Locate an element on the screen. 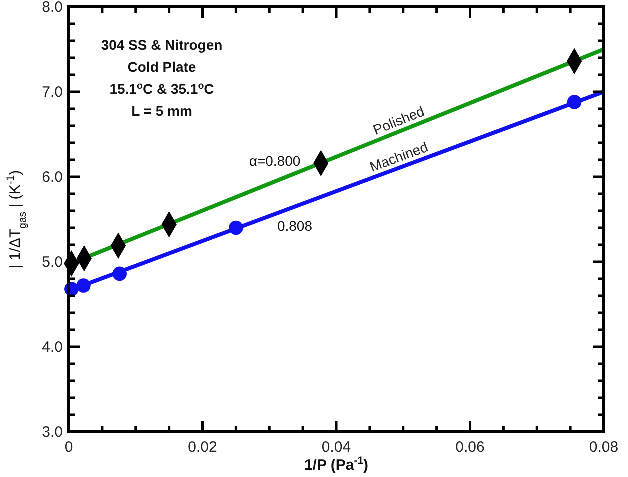 Image resolution: width=628 pixels, height=477 pixels. annotation: 15.1$^{o}$C & 35.1$^{o}$C is located at coordinates (162, 88).